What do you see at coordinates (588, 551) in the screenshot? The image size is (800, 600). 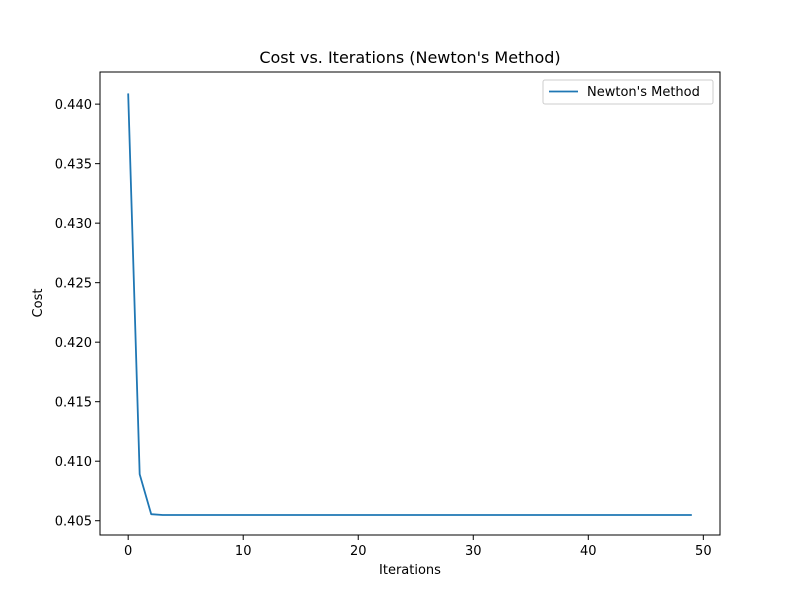 I see `x-tick-label: 40` at bounding box center [588, 551].